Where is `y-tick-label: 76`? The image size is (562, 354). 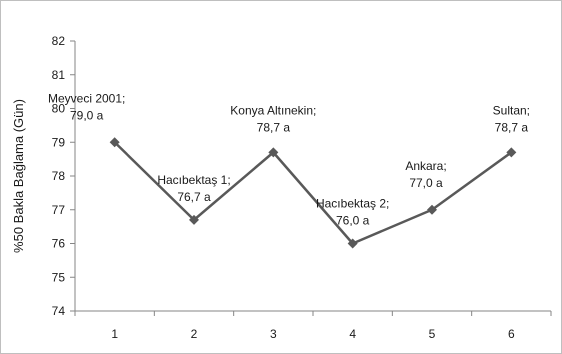
y-tick-label: 76 is located at coordinates (59, 244).